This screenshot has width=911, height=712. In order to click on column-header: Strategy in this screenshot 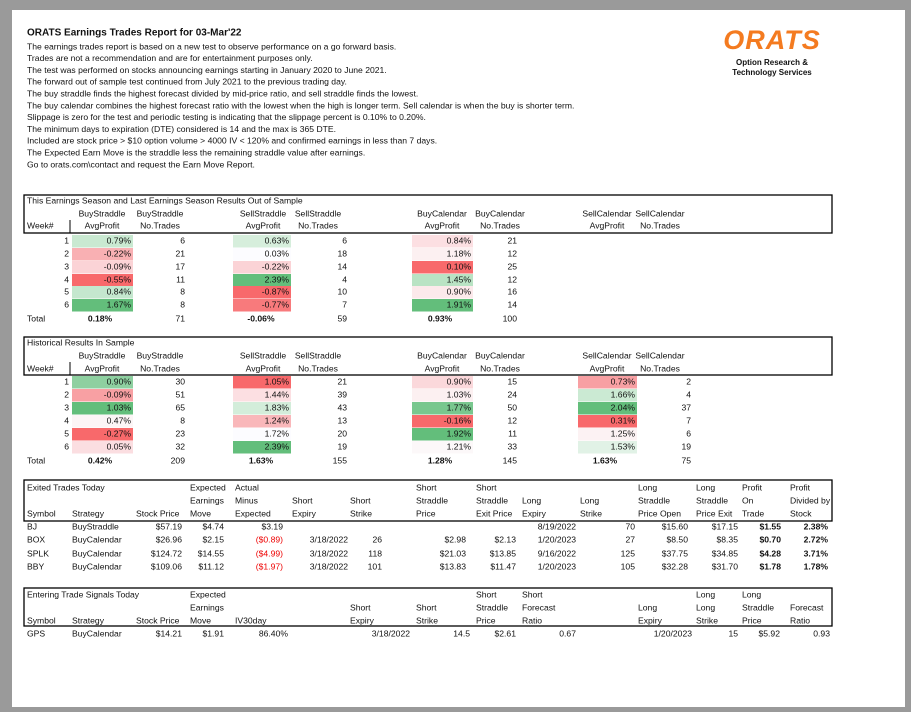, I will do `click(88, 620)`.